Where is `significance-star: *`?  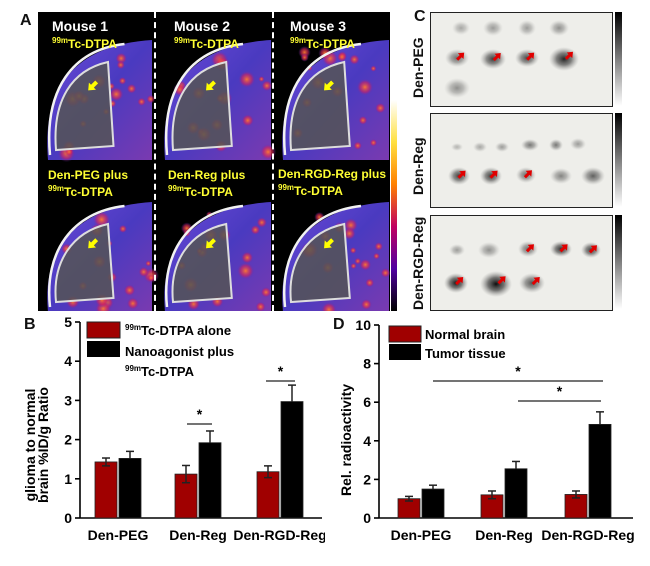
significance-star: * is located at coordinates (200, 414).